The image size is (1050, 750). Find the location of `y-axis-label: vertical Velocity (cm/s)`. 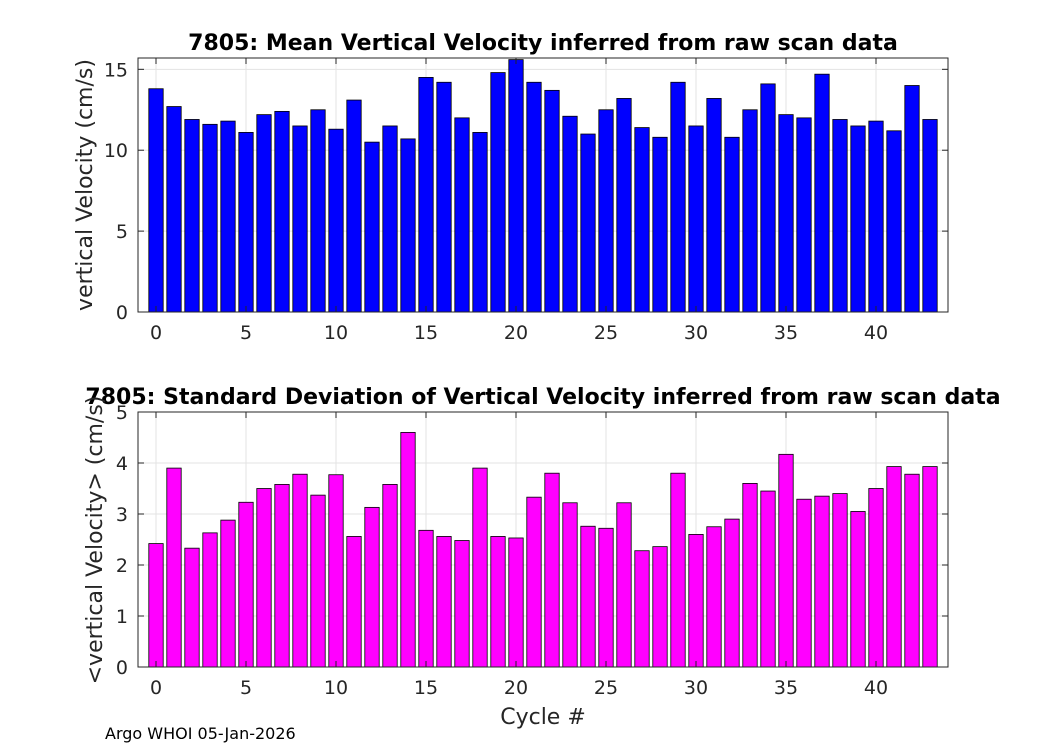

y-axis-label: vertical Velocity (cm/s) is located at coordinates (85, 185).